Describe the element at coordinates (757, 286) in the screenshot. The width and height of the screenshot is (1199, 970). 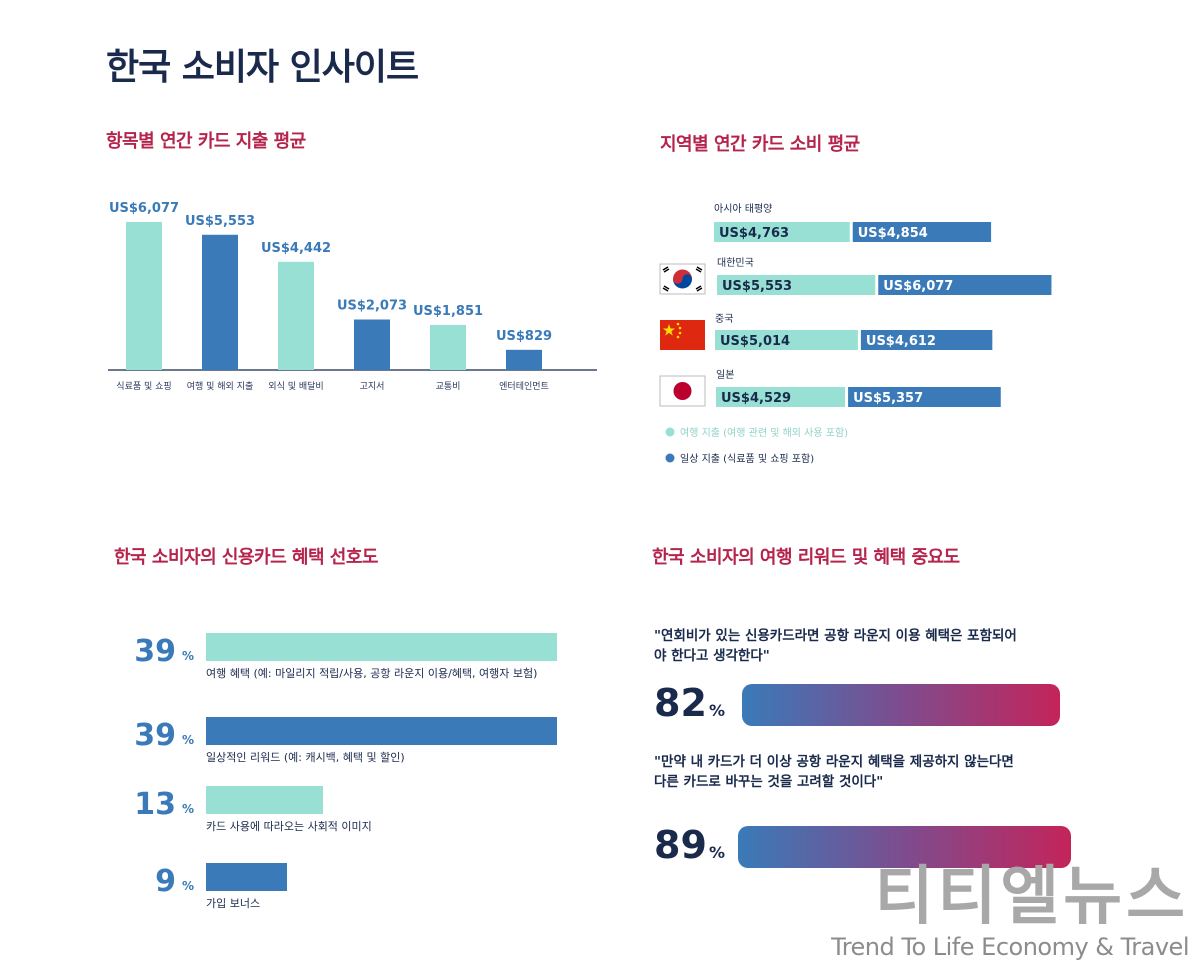
I see `region-travel-value: US$5,553` at that location.